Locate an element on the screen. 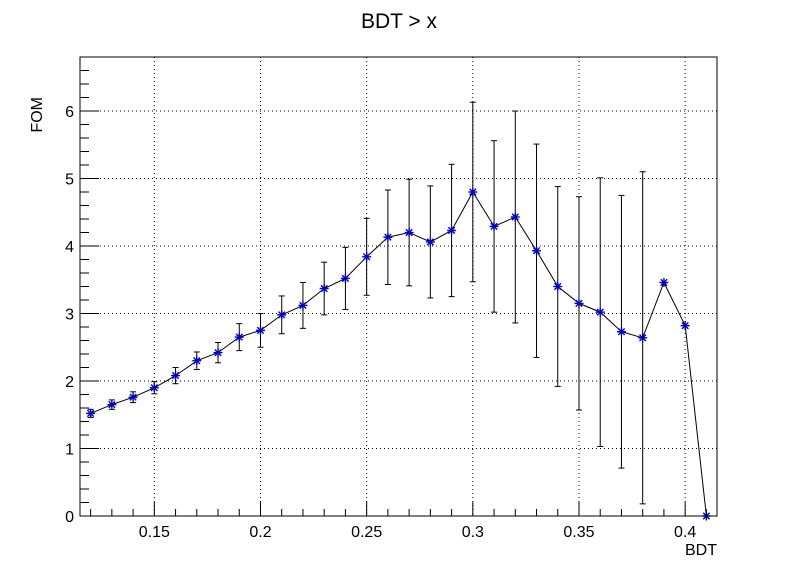 This screenshot has height=574, width=798. y-tick-label: 4 is located at coordinates (69, 247).